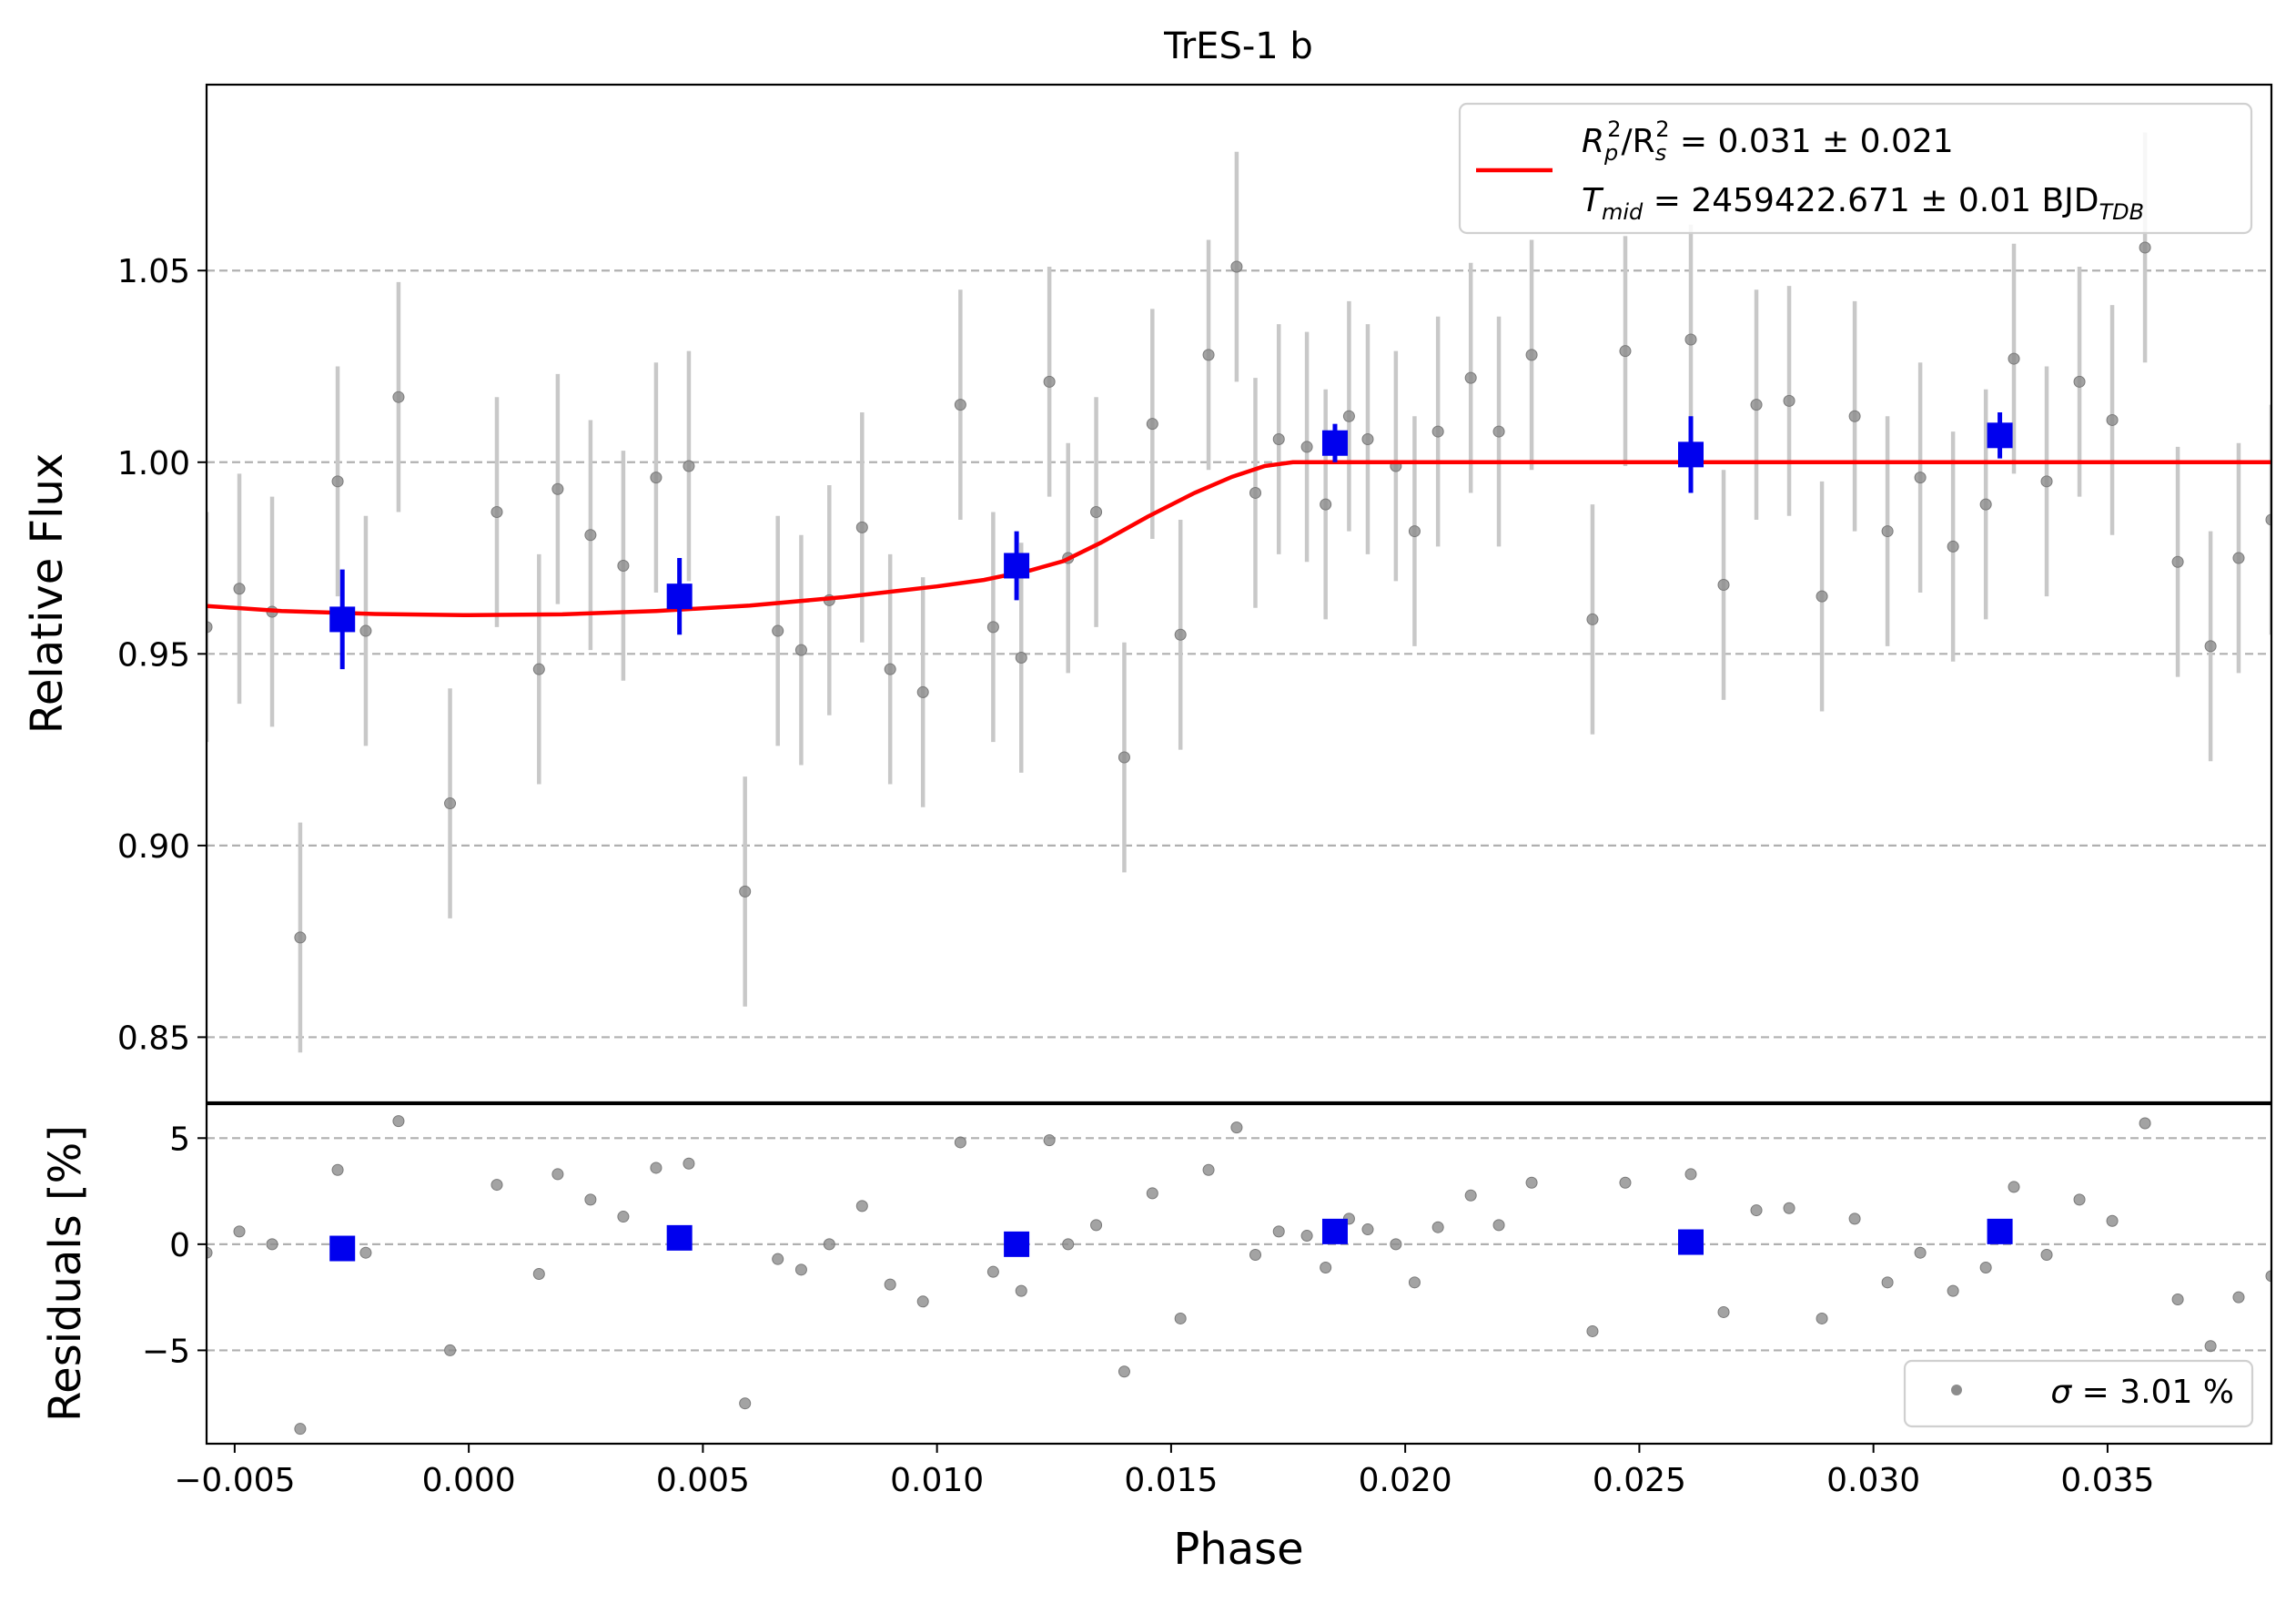  What do you see at coordinates (1957, 1390) in the screenshot?
I see `residuals-legend-marker` at bounding box center [1957, 1390].